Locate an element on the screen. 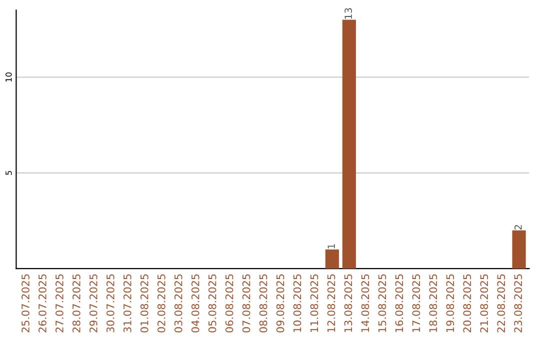 This screenshot has height=340, width=540. x-tick-label: 04.08.2025 is located at coordinates (195, 303).